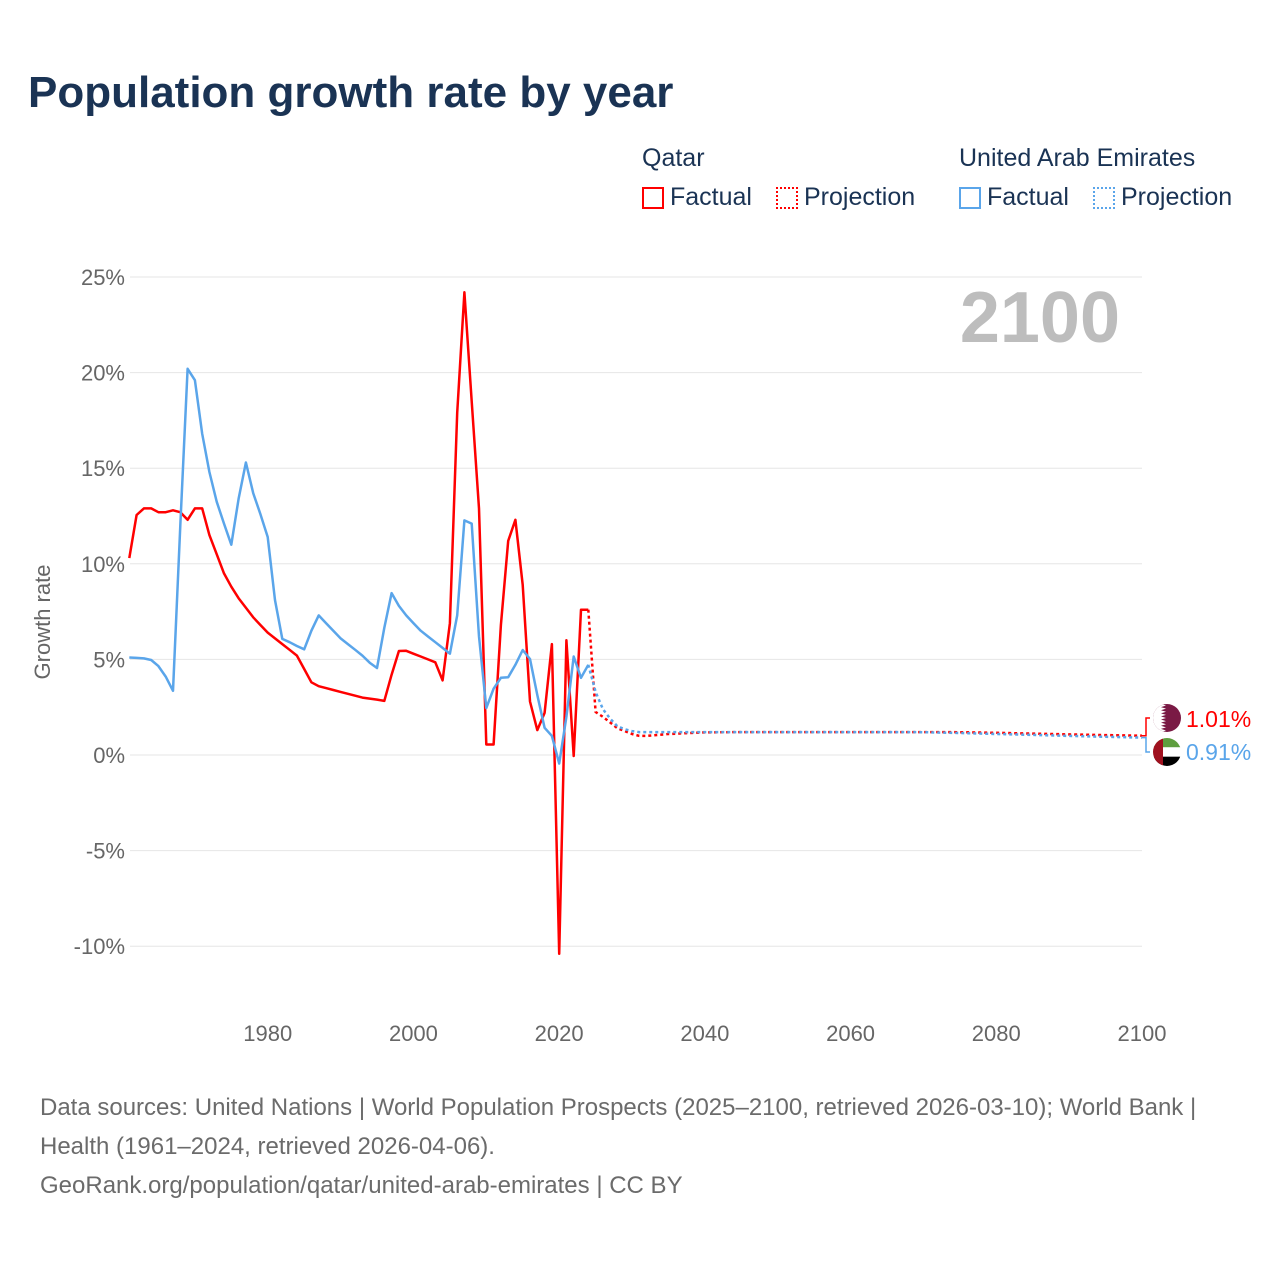 The image size is (1280, 1280). Describe the element at coordinates (1077, 158) in the screenshot. I see `legend-group-name: United Arab Emirates` at that location.